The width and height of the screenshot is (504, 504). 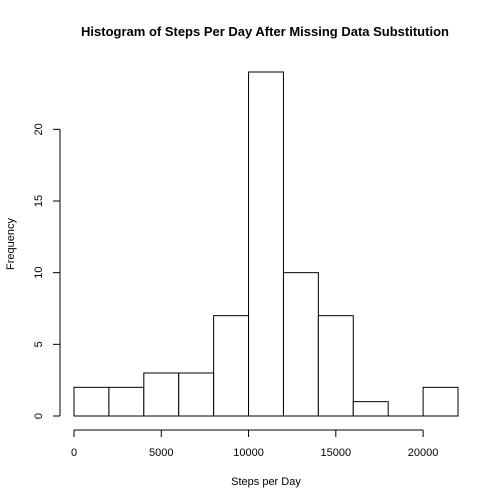 What do you see at coordinates (74, 453) in the screenshot?
I see `x-tick-label-0: 0` at bounding box center [74, 453].